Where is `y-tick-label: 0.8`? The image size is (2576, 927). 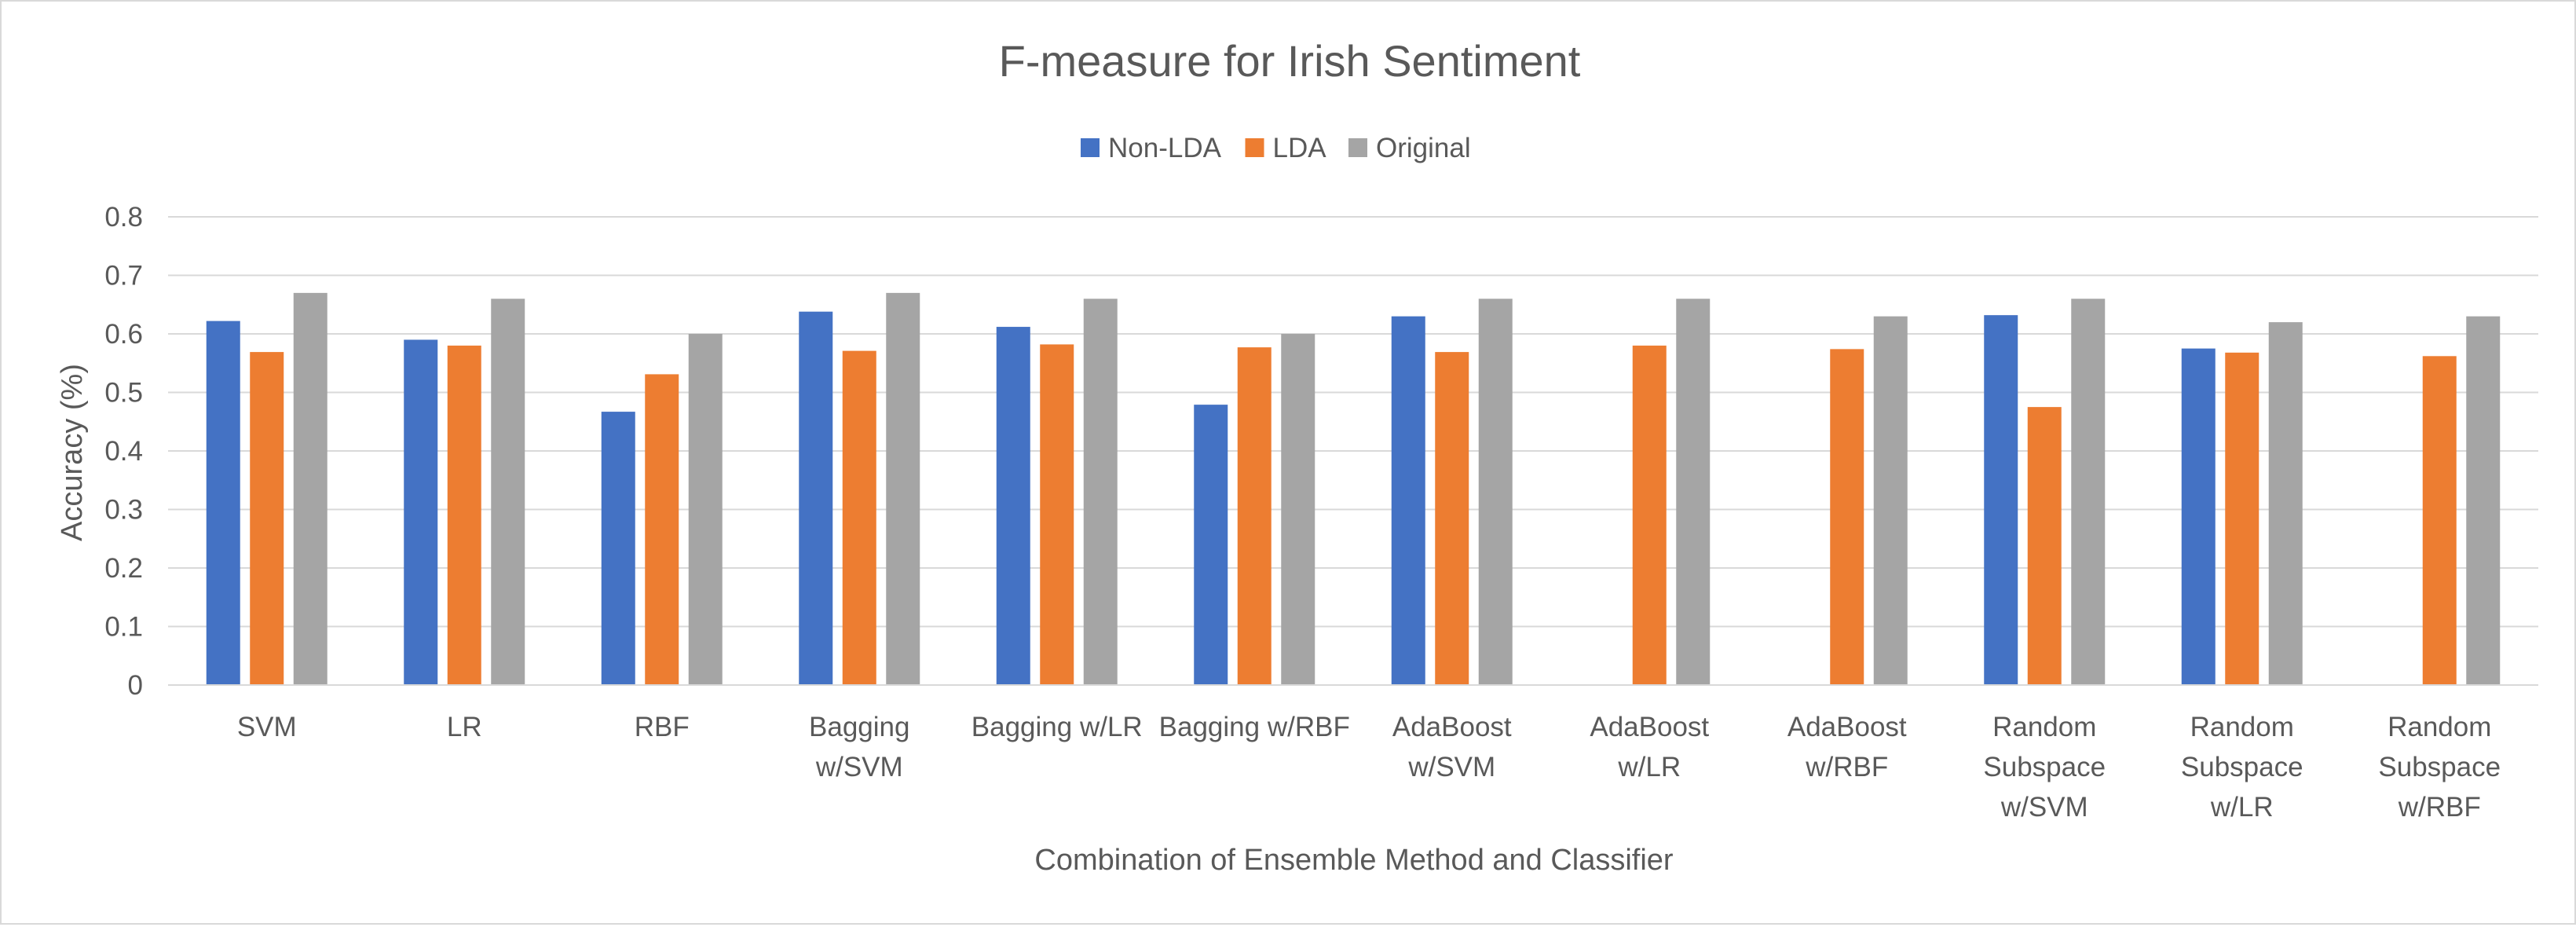 y-tick-label: 0.8 is located at coordinates (124, 217).